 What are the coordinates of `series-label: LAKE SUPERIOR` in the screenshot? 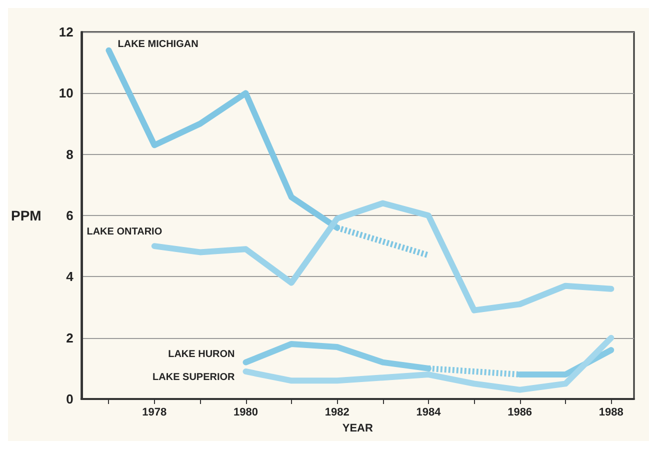 It's located at (194, 377).